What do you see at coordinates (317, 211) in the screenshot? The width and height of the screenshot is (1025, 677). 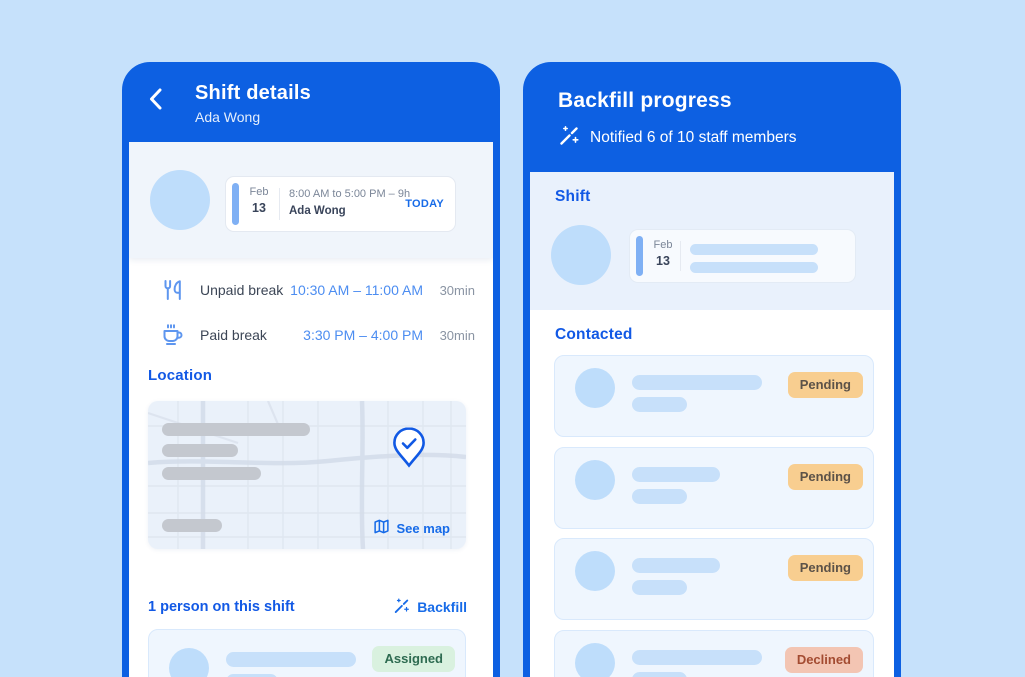 I see `shift-person-name: Ada Wong` at bounding box center [317, 211].